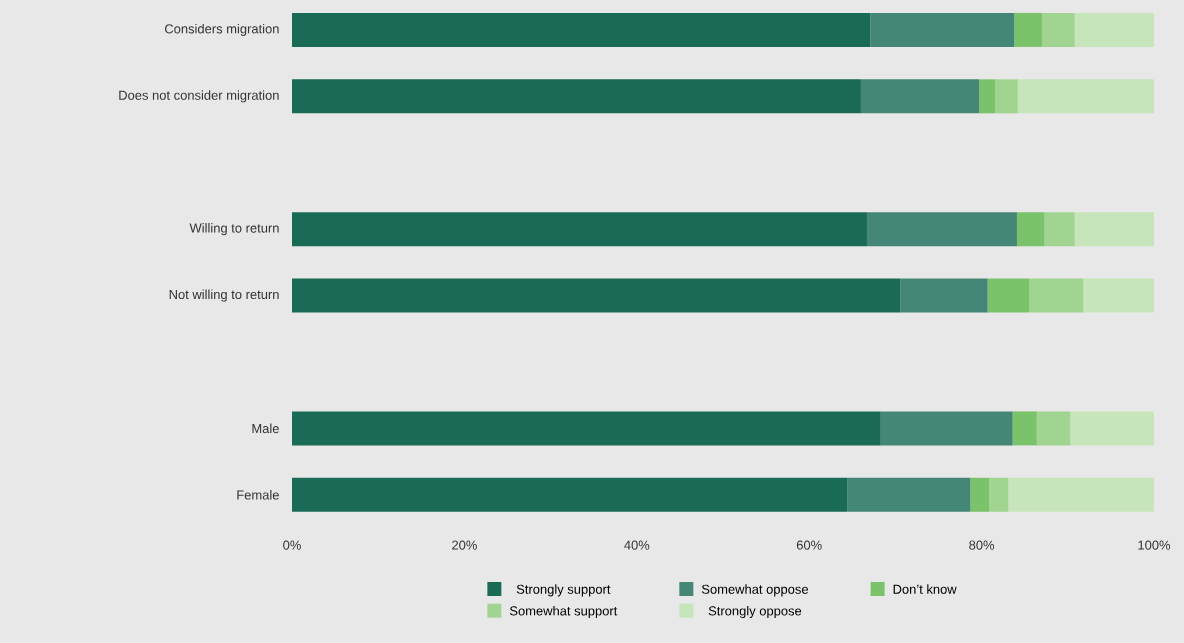  Describe the element at coordinates (754, 590) in the screenshot. I see `legend-label: Somewhat oppose` at that location.